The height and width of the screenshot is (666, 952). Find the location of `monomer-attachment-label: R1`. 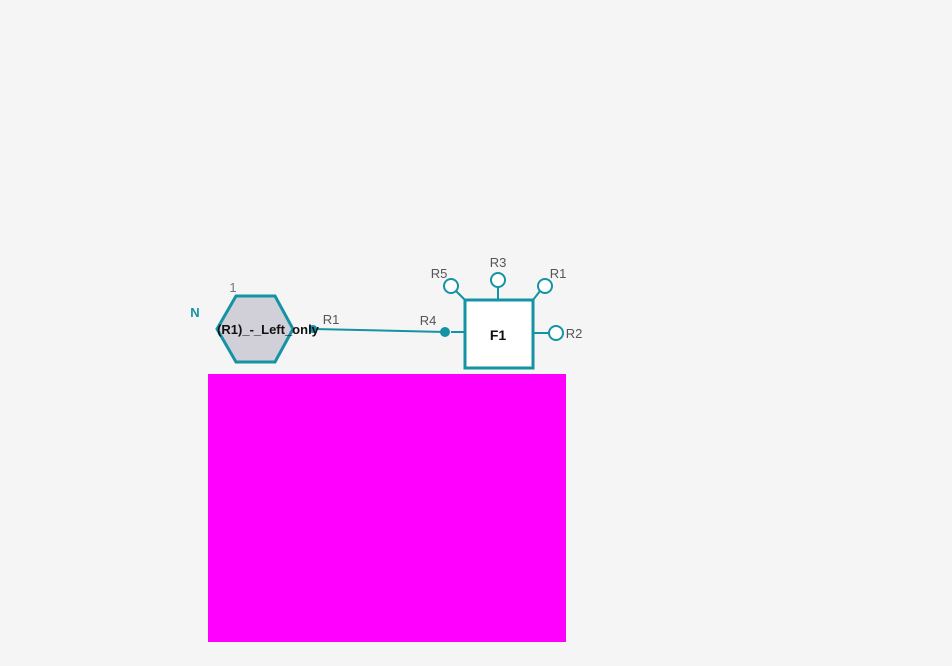

monomer-attachment-label: R1 is located at coordinates (331, 319).